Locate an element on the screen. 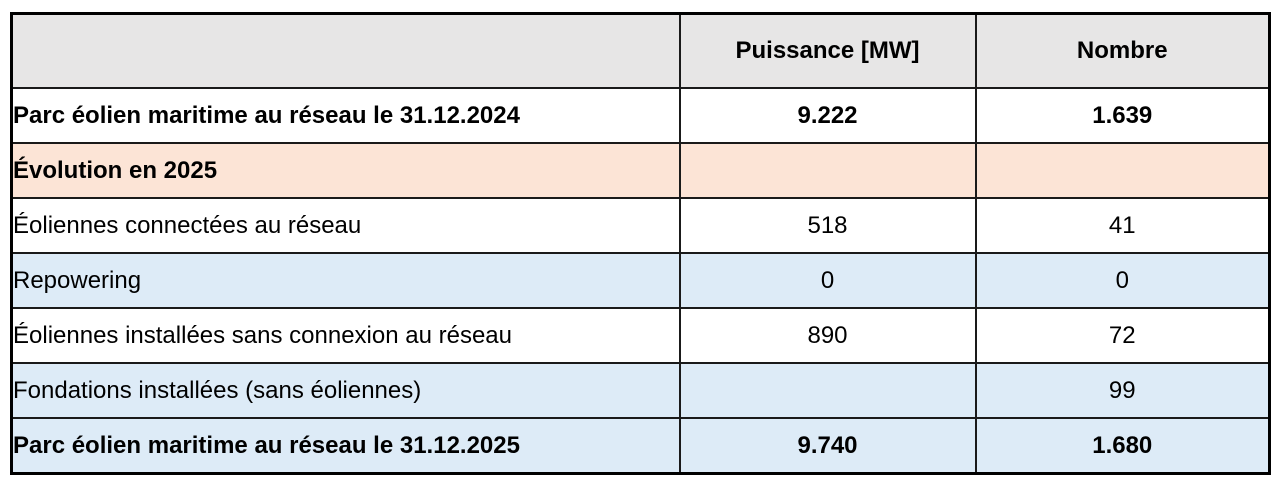 The width and height of the screenshot is (1280, 494). table-row-eoliennes-connectees: Éoliennes connectées au réseau 518 41 is located at coordinates (640, 225).